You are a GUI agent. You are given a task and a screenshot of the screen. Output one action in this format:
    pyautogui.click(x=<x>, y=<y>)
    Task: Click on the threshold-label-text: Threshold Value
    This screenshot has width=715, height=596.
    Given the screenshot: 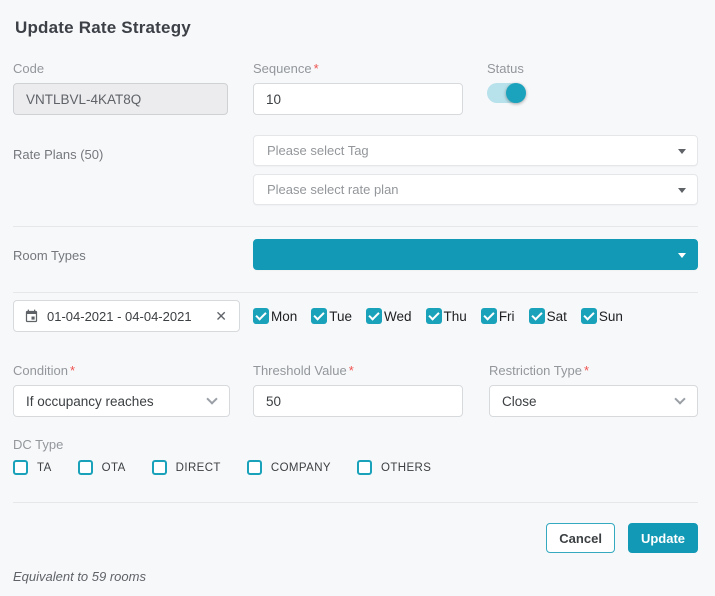 What is the action you would take?
    pyautogui.click(x=300, y=370)
    